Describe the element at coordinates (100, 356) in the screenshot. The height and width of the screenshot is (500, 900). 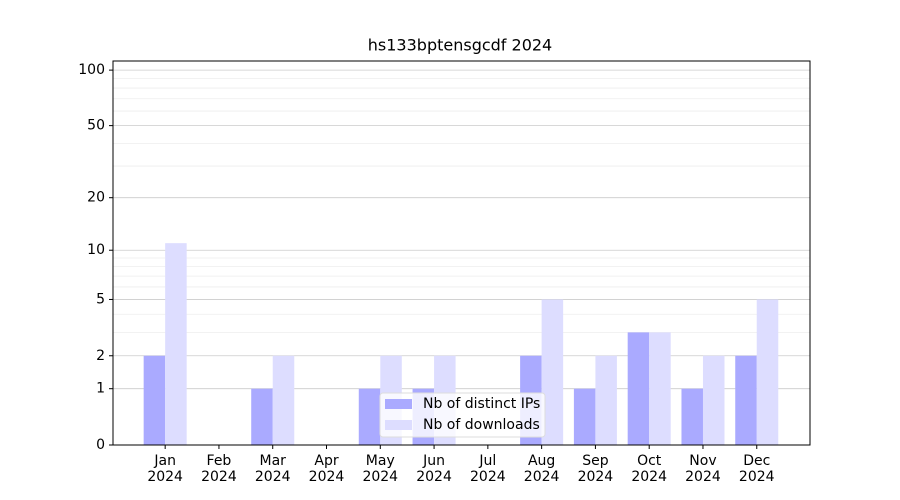
I see `y-tick-label: 2` at that location.